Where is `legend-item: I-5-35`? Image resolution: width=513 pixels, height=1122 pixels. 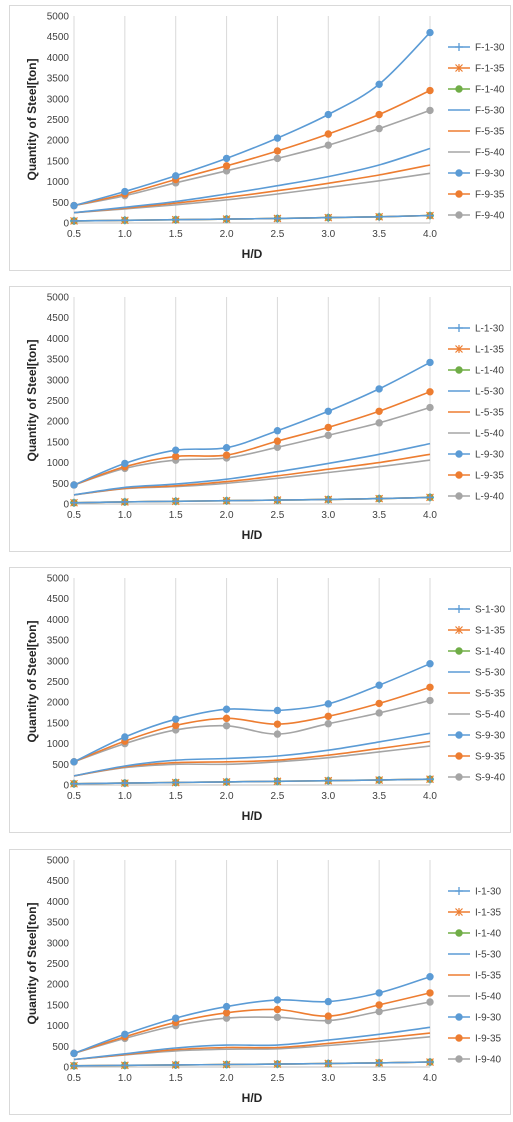 legend-item: I-5-35 is located at coordinates (475, 976).